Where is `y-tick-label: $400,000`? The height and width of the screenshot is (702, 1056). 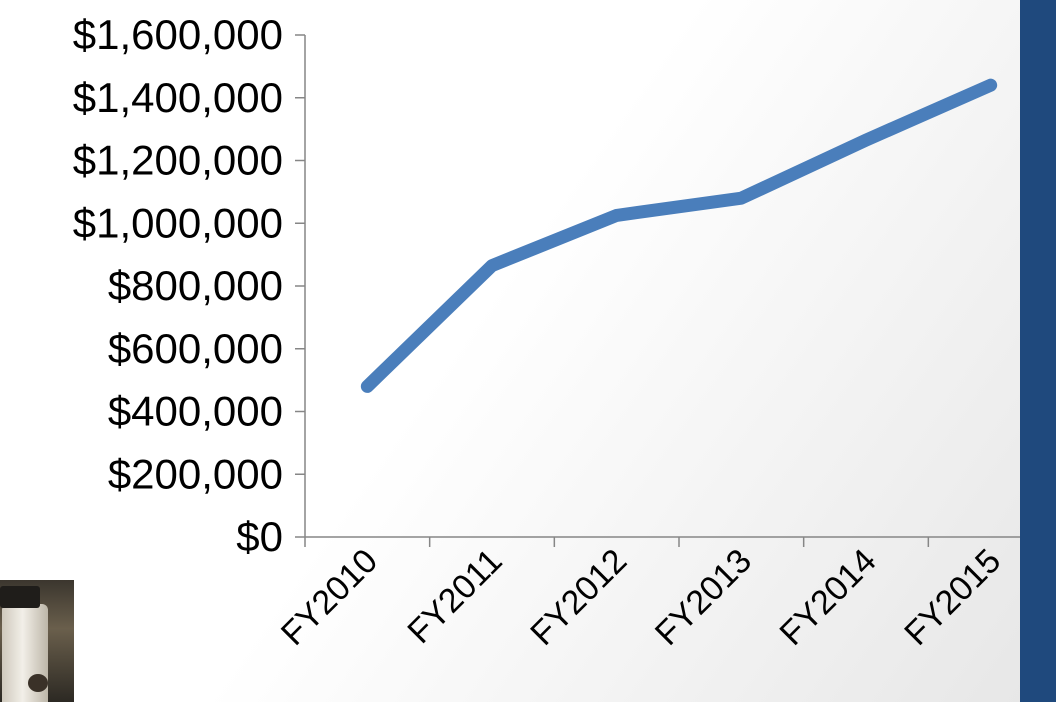 y-tick-label: $400,000 is located at coordinates (195, 411).